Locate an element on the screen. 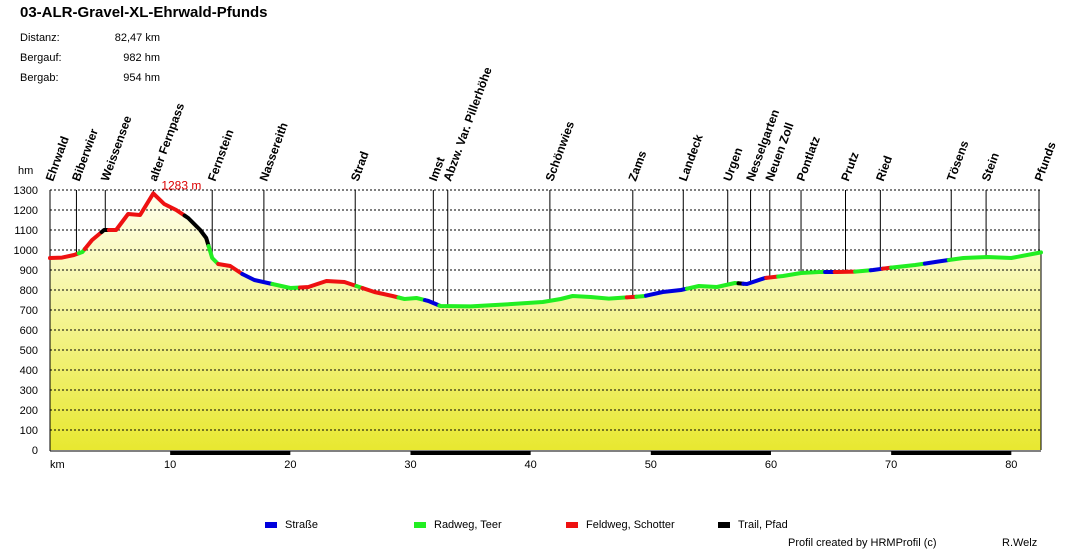  y-tick-label: 700 is located at coordinates (29, 311).